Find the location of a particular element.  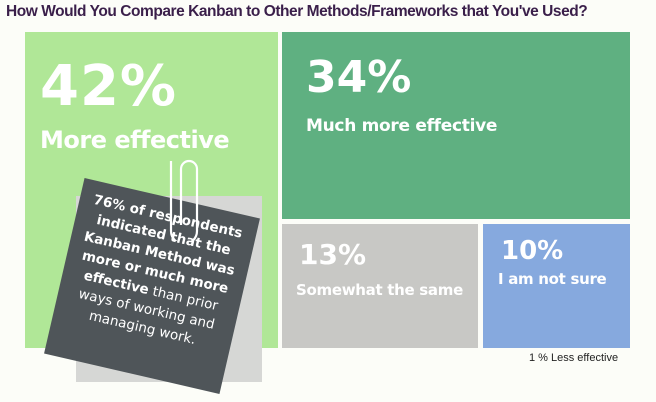

tile-not-sure: 10% I am not sure is located at coordinates (556, 286).